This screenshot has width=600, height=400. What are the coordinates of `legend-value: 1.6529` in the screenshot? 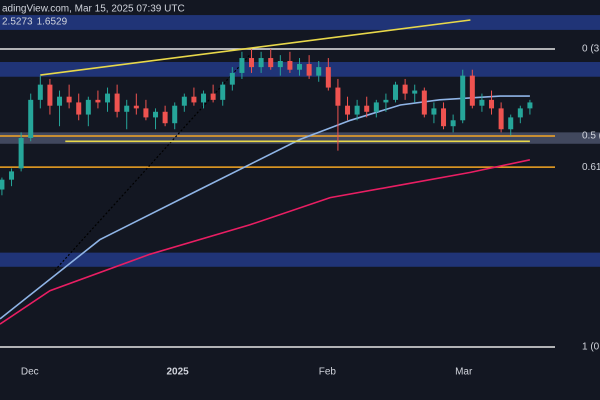 It's located at (52, 22).